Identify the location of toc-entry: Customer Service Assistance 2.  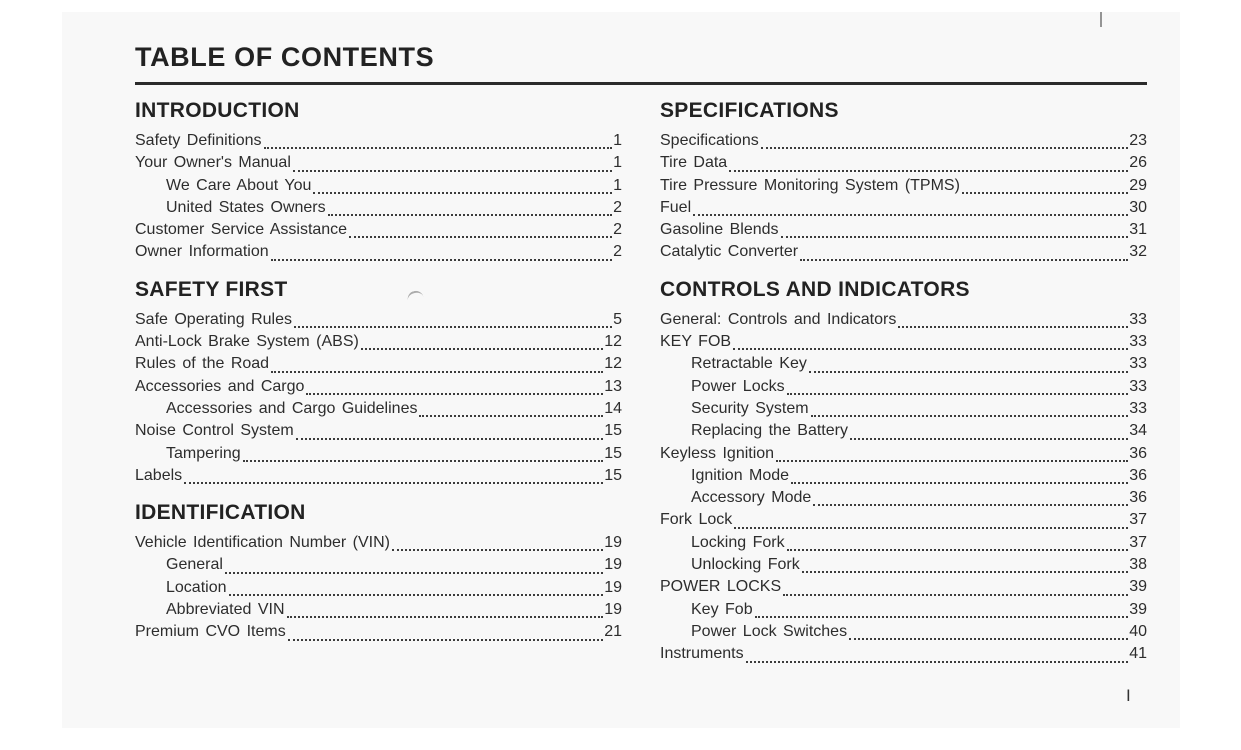
(378, 232).